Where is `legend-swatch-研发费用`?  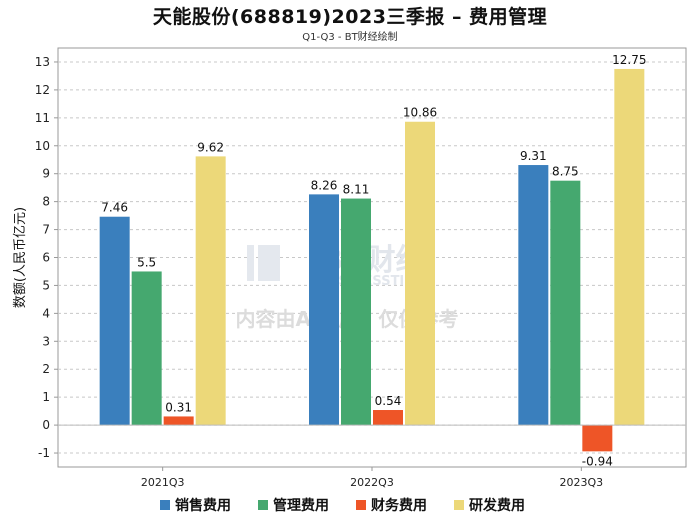 legend-swatch-研发费用 is located at coordinates (459, 505).